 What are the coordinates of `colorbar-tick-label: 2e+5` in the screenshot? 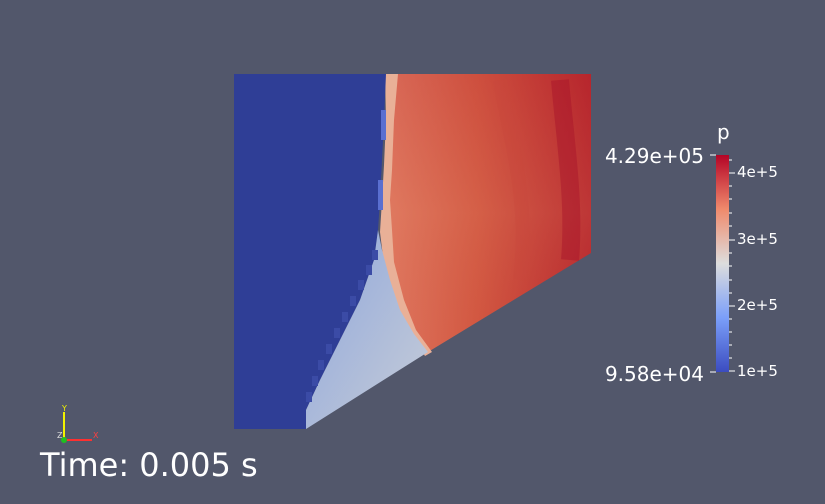 It's located at (757, 305).